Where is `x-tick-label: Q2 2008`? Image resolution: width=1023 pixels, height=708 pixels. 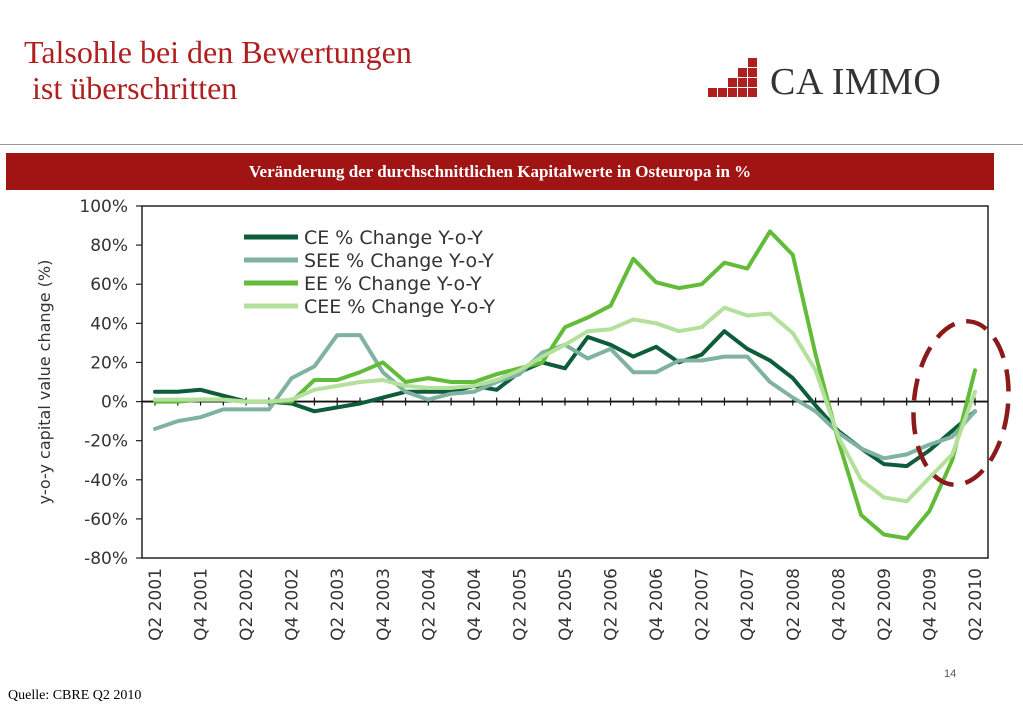 x-tick-label: Q2 2008 is located at coordinates (794, 604).